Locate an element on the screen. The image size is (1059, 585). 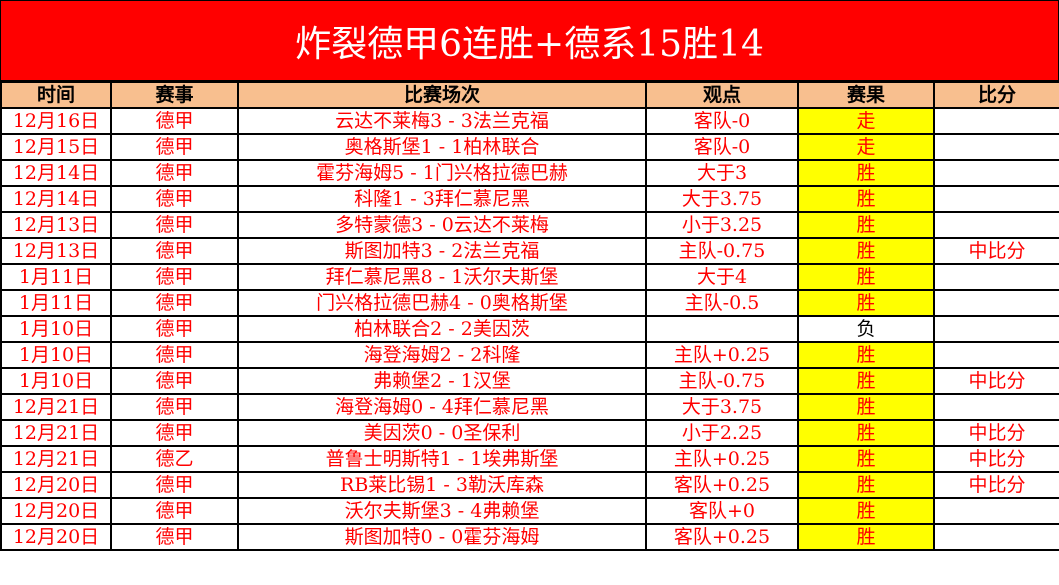
table-row: 1月10日 德甲 海登海姆2 - 2科隆 主队+0.25 胜 is located at coordinates (529, 355).